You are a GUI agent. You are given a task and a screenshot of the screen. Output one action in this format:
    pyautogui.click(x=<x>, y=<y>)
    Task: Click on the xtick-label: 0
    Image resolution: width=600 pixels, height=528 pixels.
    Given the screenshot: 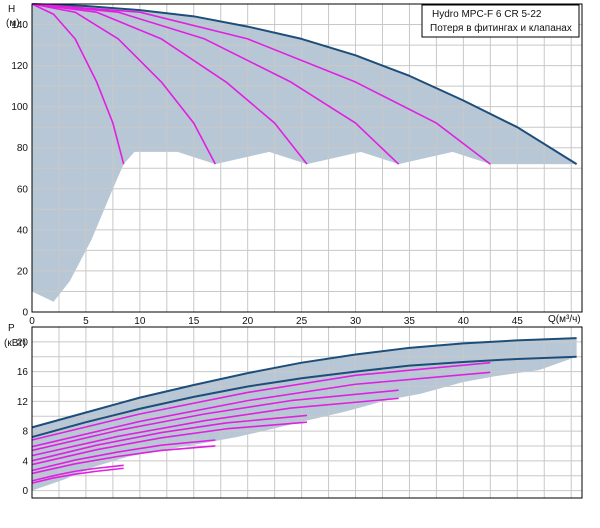 What is the action you would take?
    pyautogui.click(x=32, y=321)
    